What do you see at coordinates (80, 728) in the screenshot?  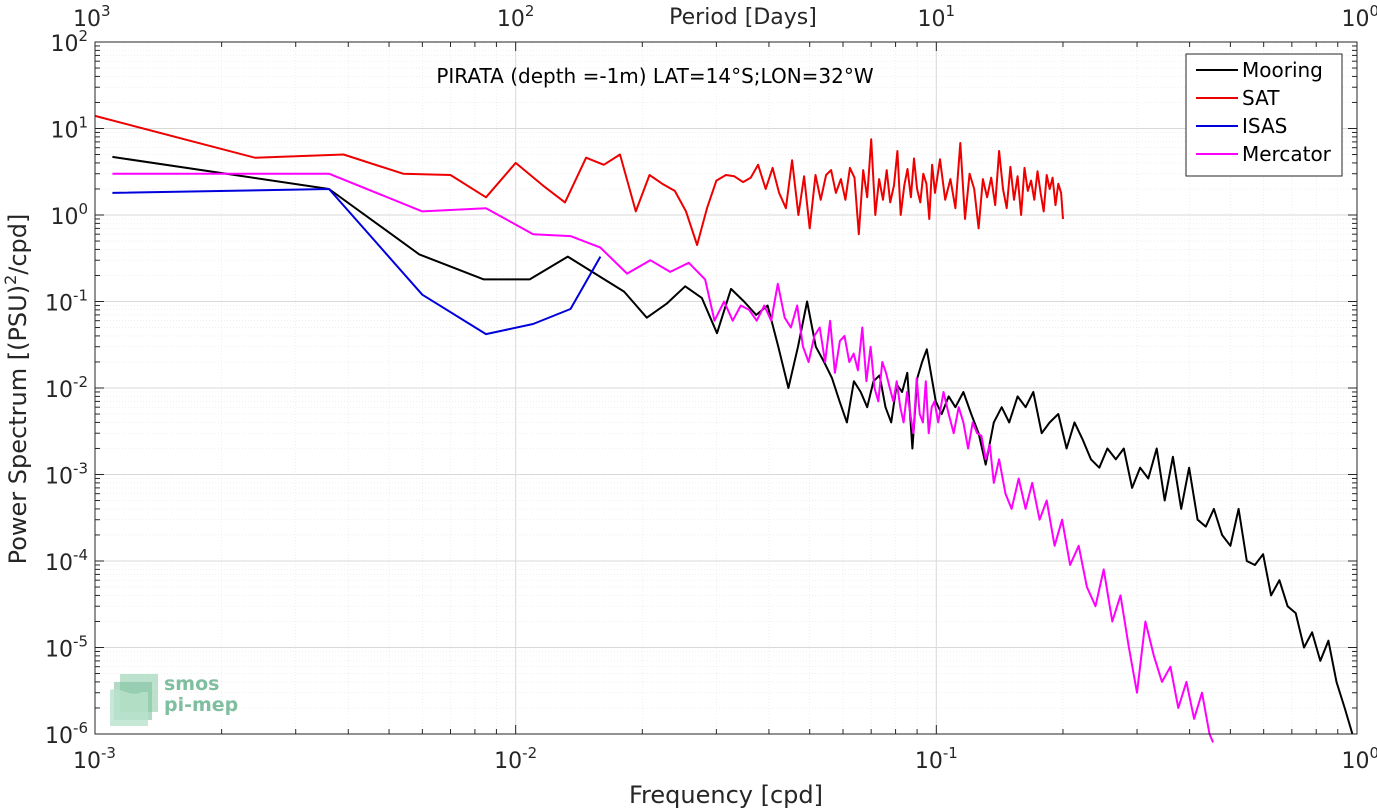 I see `y-tick-exp: -6` at bounding box center [80, 728].